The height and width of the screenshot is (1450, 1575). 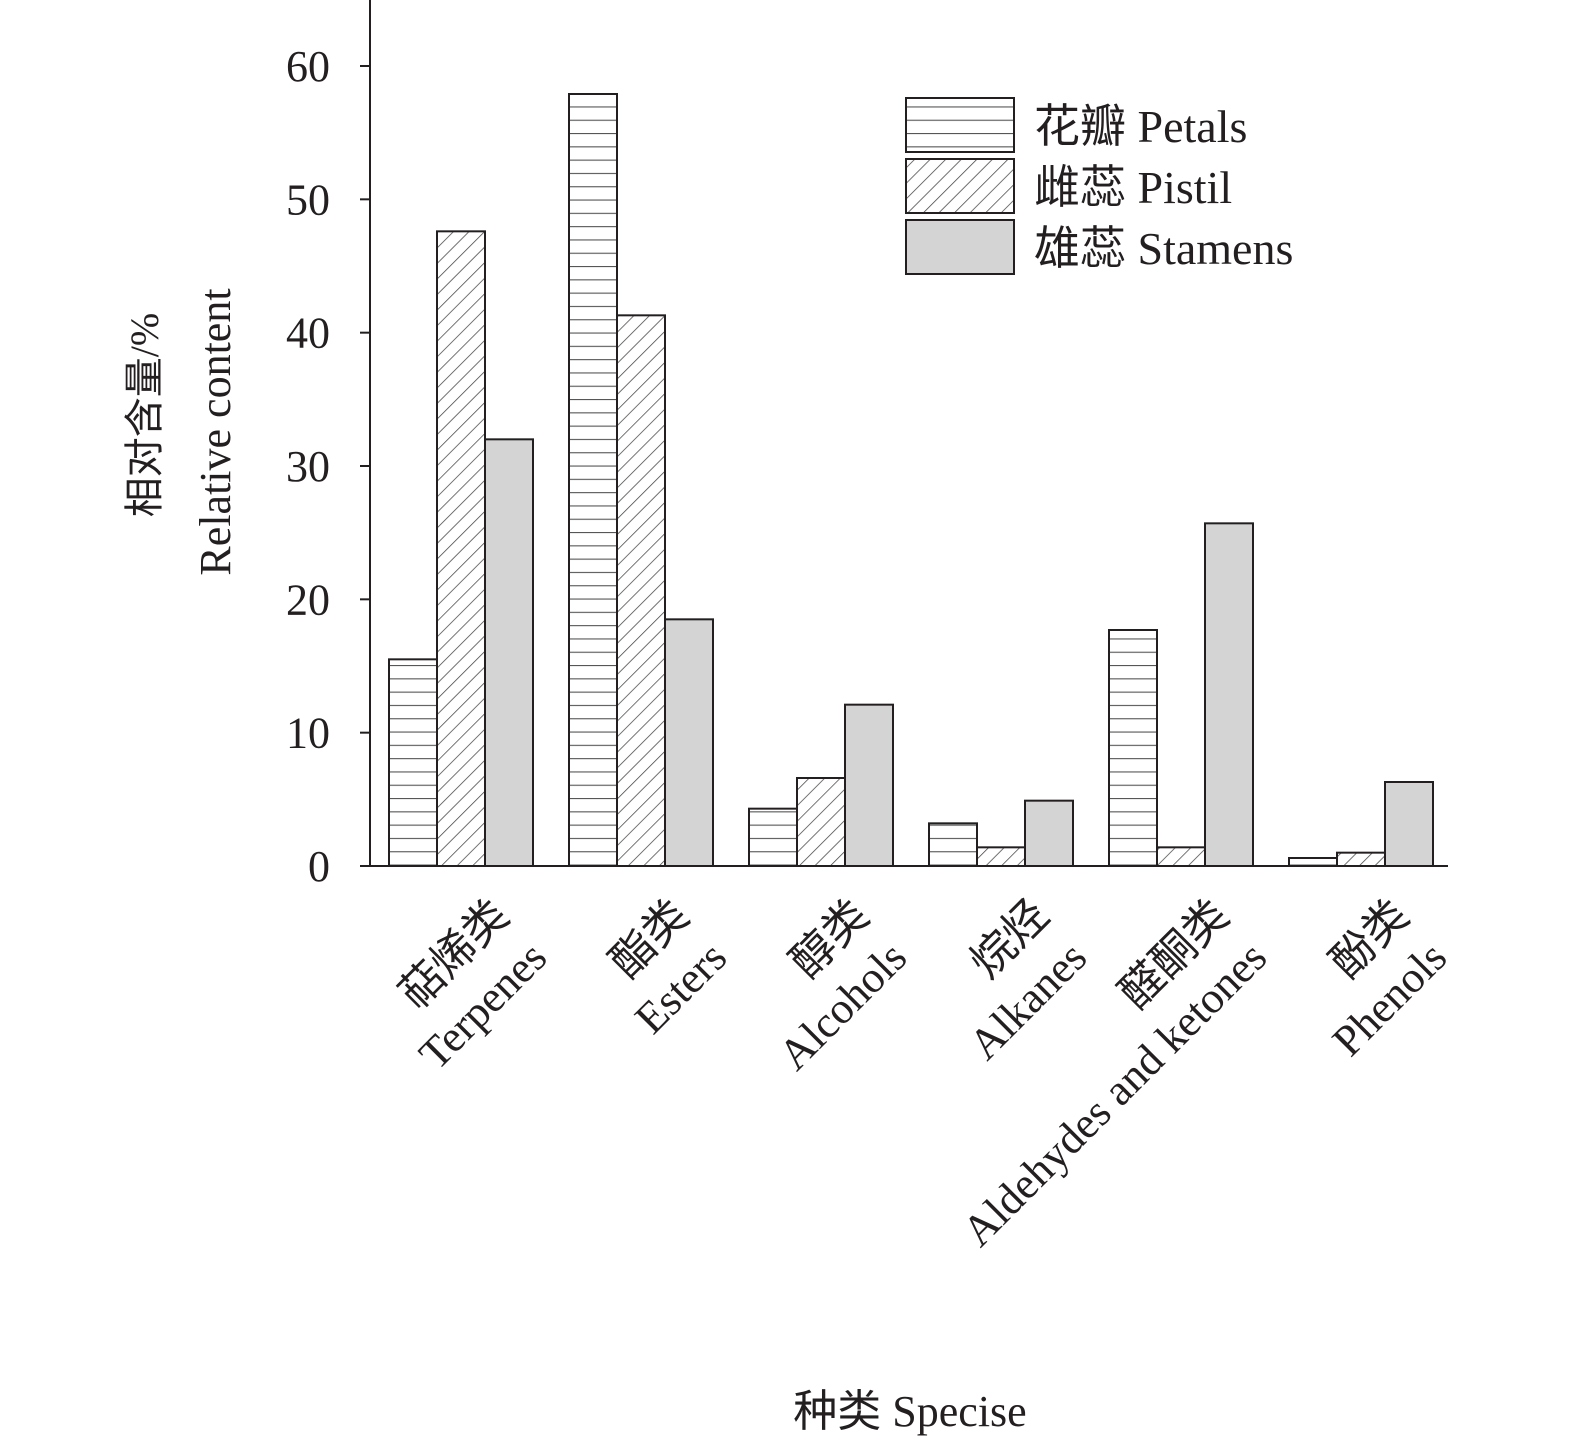 I want to click on bar-alcohols-stamens, so click(x=869, y=785).